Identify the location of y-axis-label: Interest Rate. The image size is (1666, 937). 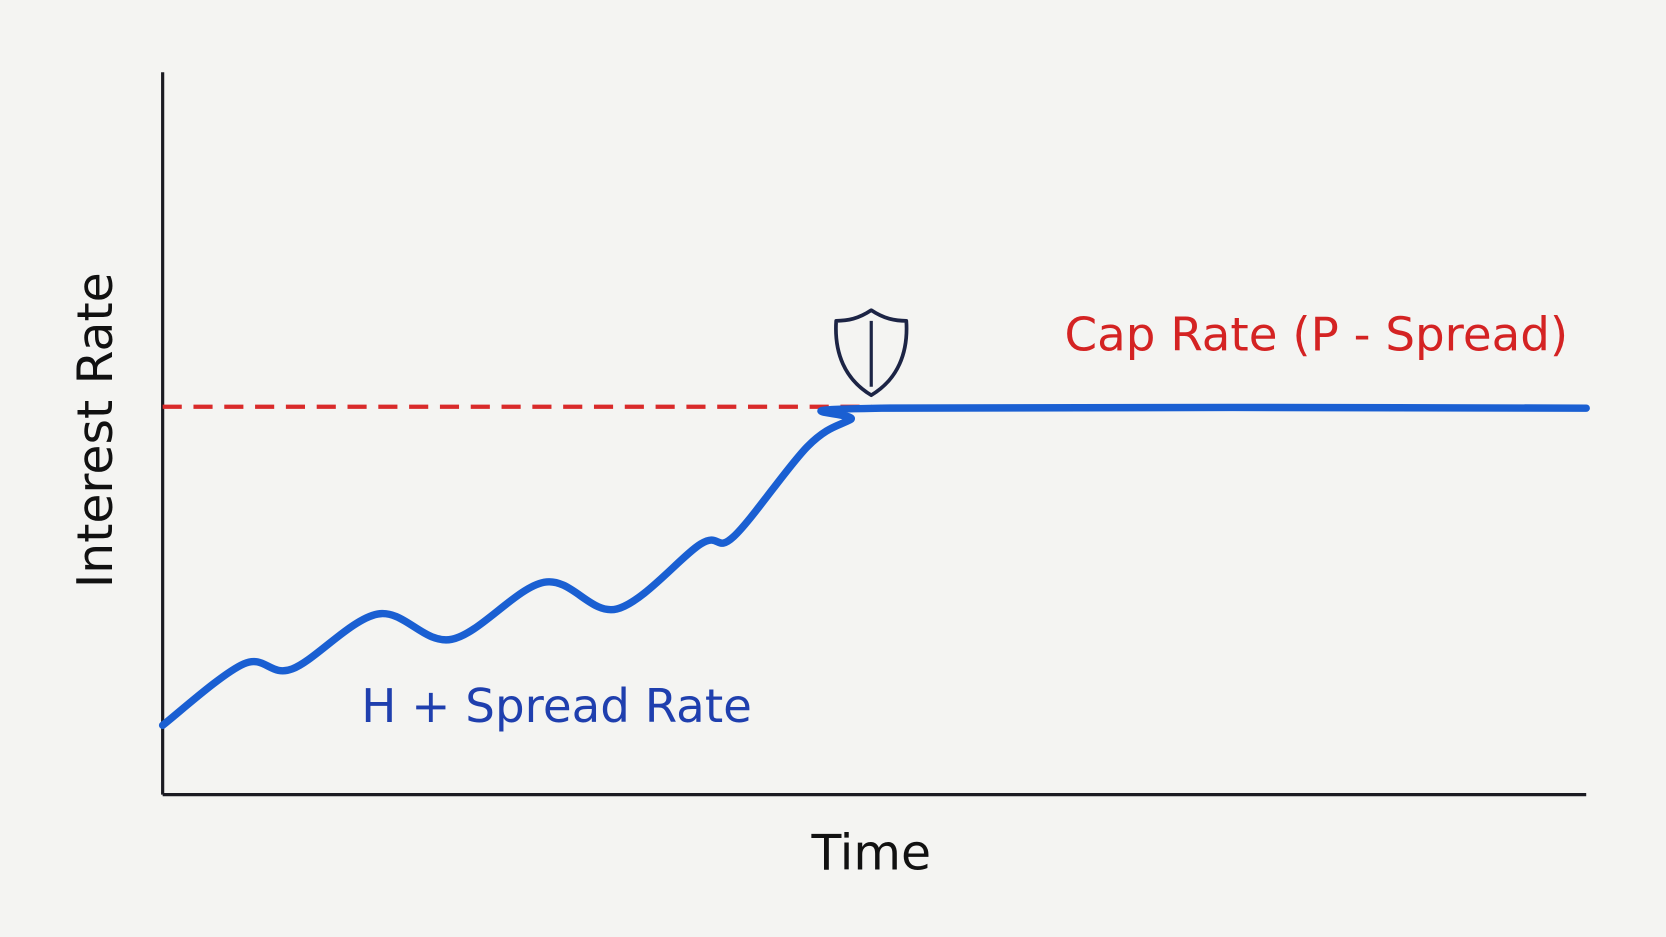
(95, 430).